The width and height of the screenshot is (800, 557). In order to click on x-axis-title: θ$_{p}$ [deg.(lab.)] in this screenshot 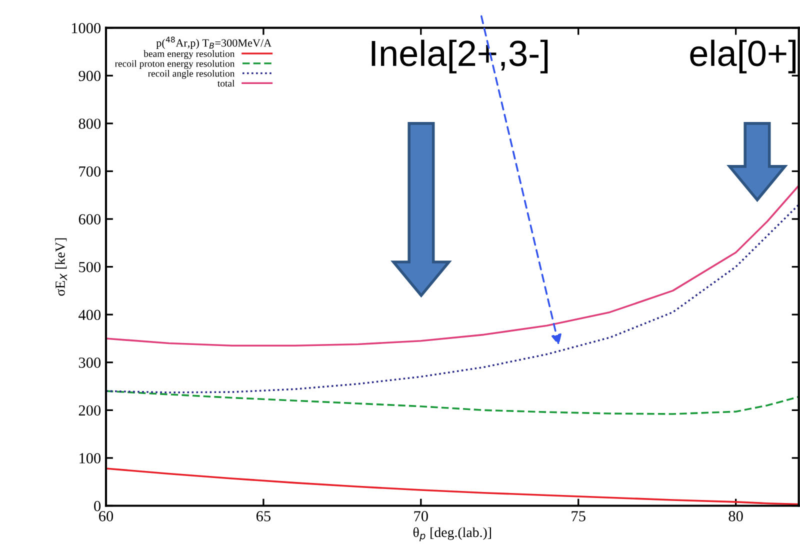, I will do `click(452, 534)`.